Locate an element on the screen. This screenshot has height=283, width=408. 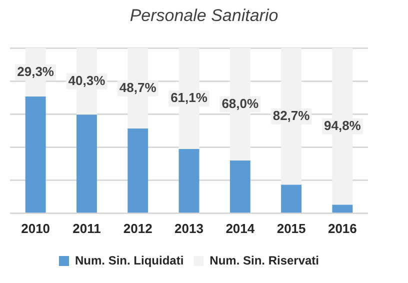
data-label: 29,3% is located at coordinates (35, 71).